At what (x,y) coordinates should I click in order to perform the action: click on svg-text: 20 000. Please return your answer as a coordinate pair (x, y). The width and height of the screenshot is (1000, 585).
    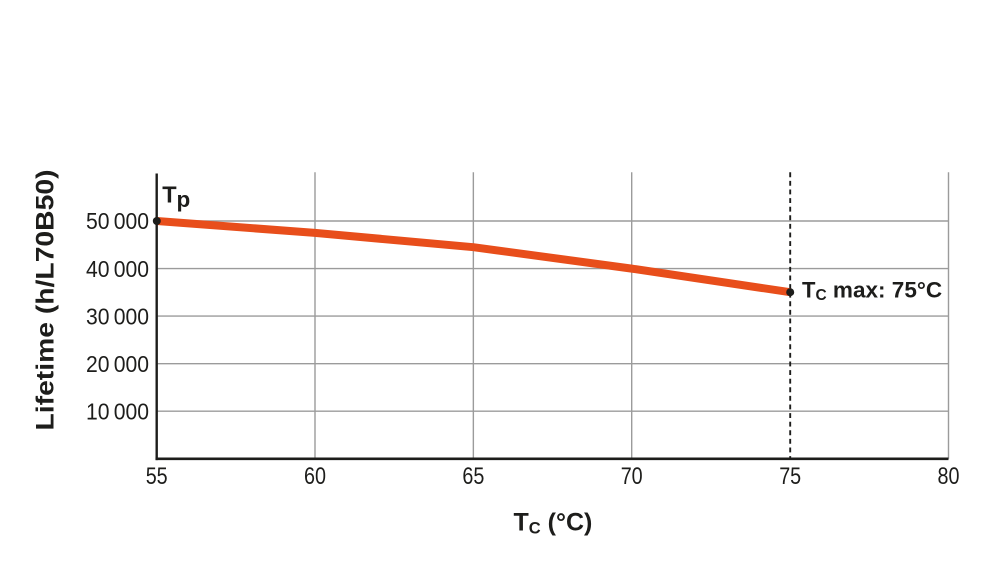
    Looking at the image, I should click on (117, 364).